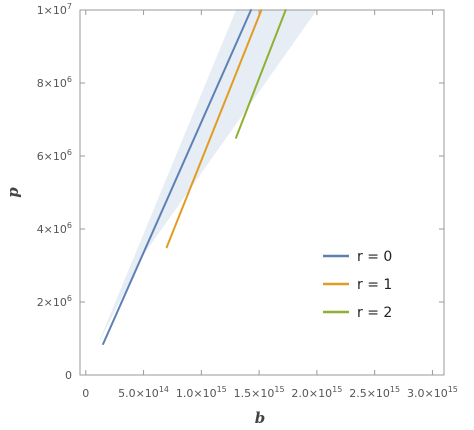 Image resolution: width=474 pixels, height=430 pixels. I want to click on y-tick-label: 6×10⁶, so click(54, 155).